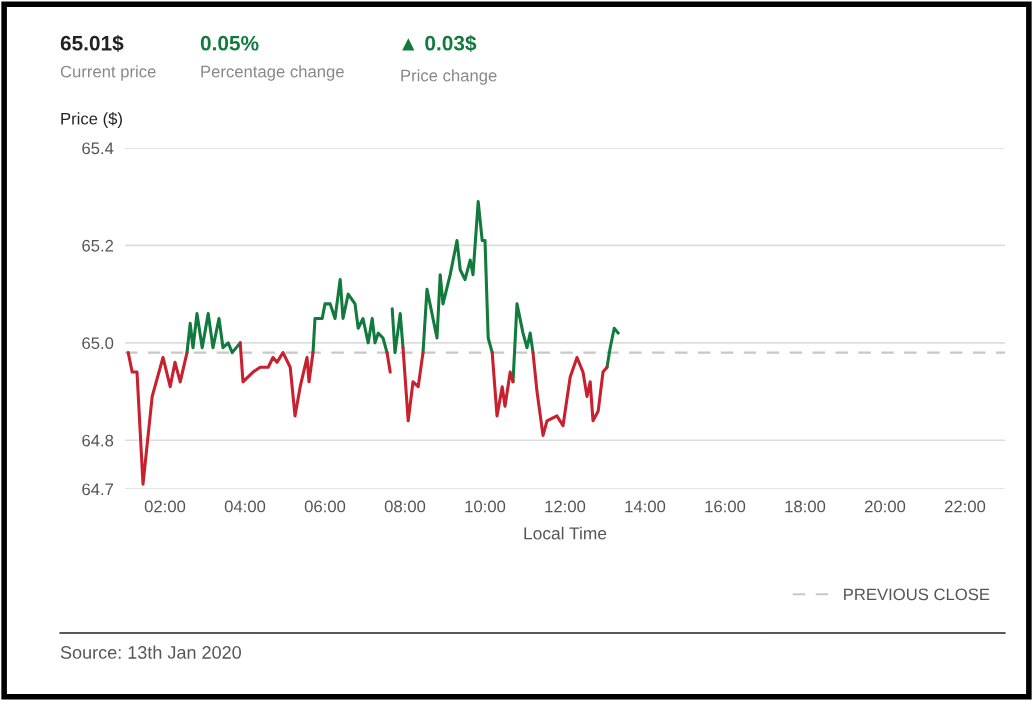  Describe the element at coordinates (965, 506) in the screenshot. I see `x-tick-label: 22:00` at that location.